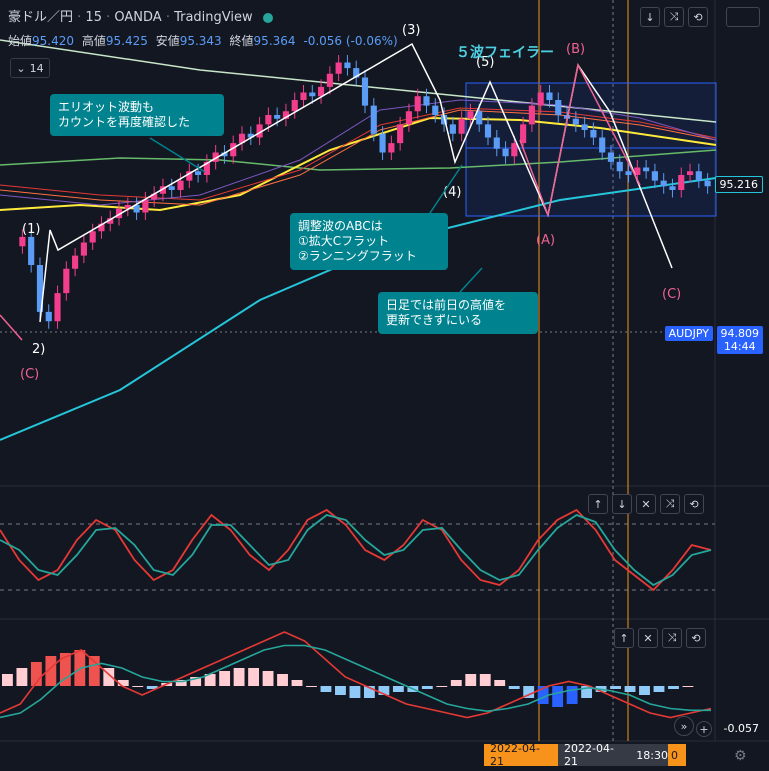 Image resolution: width=769 pixels, height=771 pixels. I want to click on wave-label-a: (A), so click(545, 240).